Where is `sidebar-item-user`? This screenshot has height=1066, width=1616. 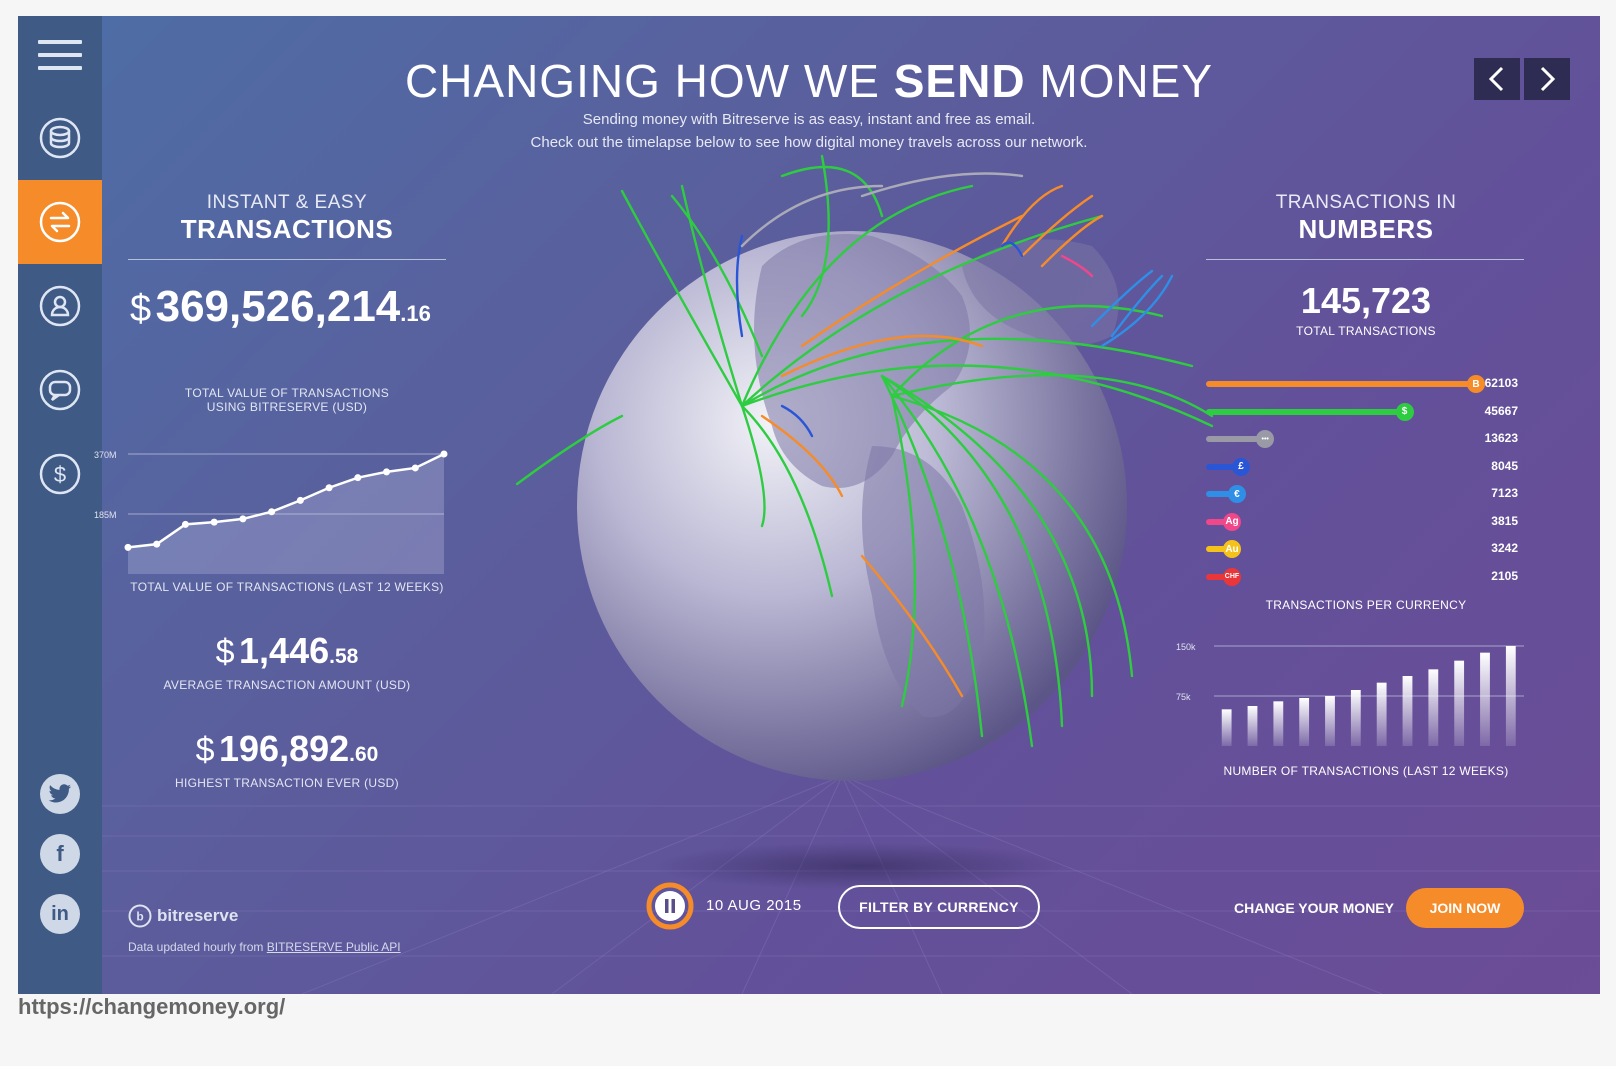
sidebar-item-user is located at coordinates (60, 306).